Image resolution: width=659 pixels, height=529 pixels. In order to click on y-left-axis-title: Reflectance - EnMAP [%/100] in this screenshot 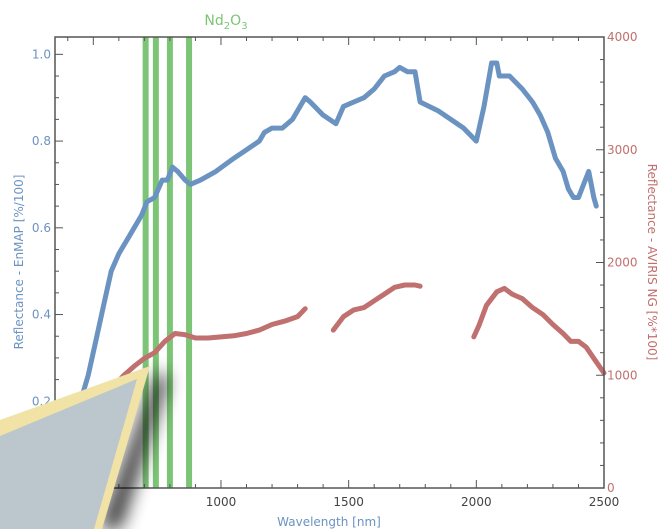, I will do `click(19, 262)`.